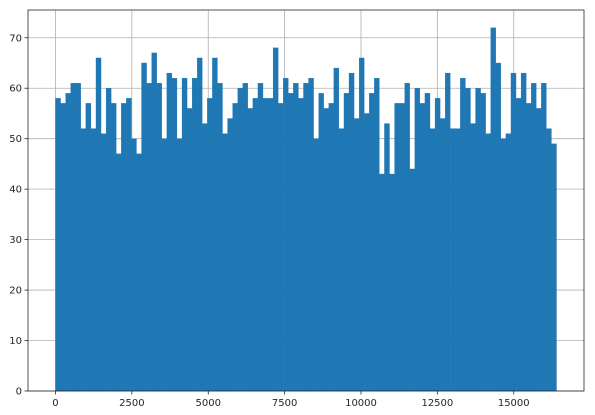  Describe the element at coordinates (15, 190) in the screenshot. I see `y-tick-label-4: 40` at that location.